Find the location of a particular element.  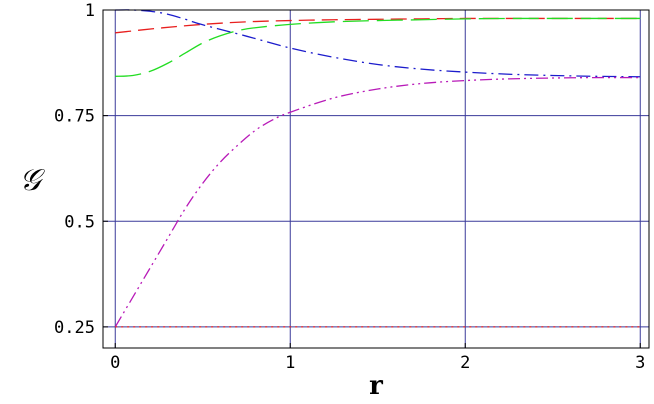

y-tick-label-3: 1 is located at coordinates (90, 11).